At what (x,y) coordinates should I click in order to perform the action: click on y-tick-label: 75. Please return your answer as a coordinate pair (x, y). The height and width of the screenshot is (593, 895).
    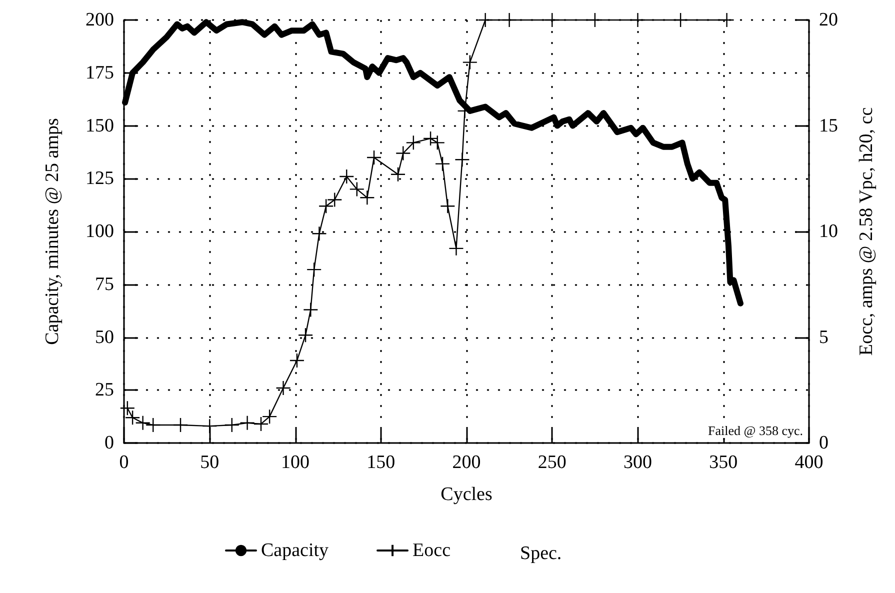
    Looking at the image, I should click on (104, 284).